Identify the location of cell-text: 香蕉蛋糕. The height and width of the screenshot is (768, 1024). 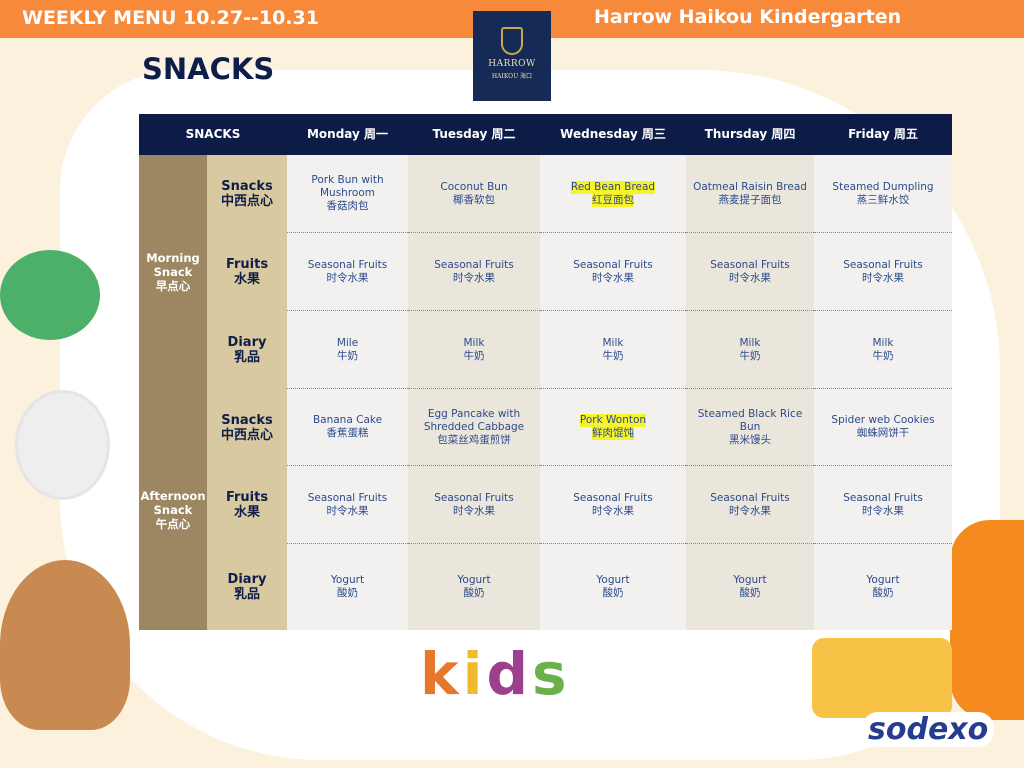
(347, 433).